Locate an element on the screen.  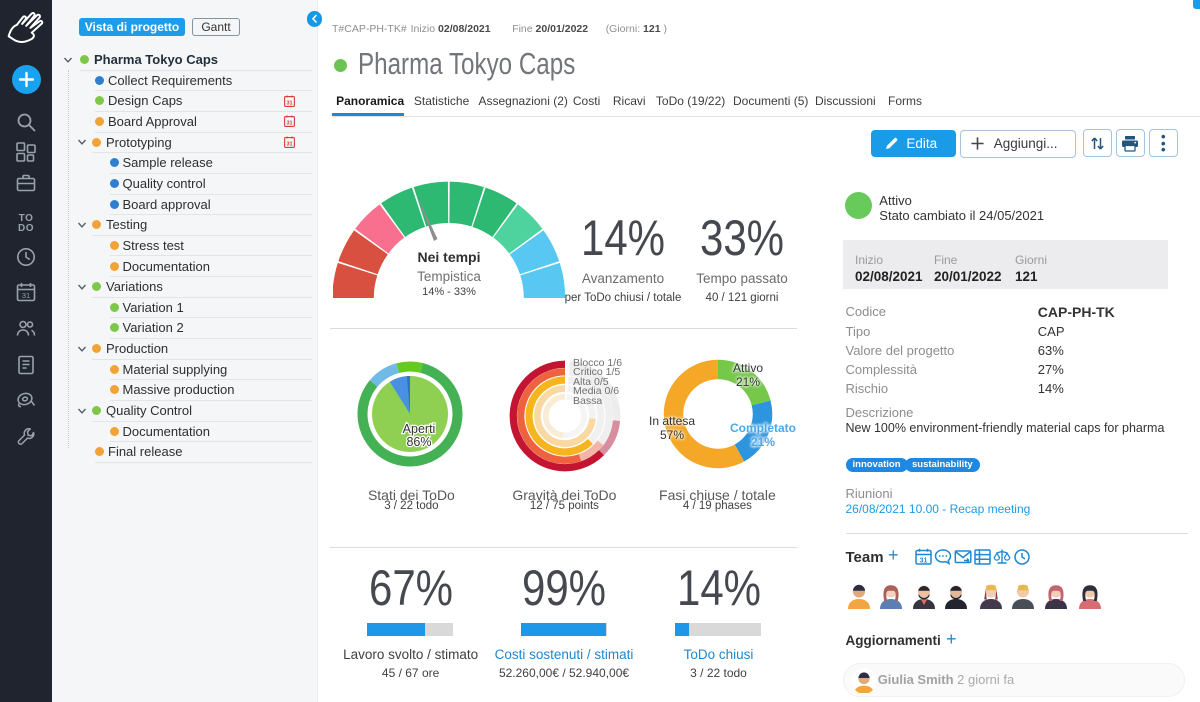
svg-text: 86% is located at coordinates (418, 442).